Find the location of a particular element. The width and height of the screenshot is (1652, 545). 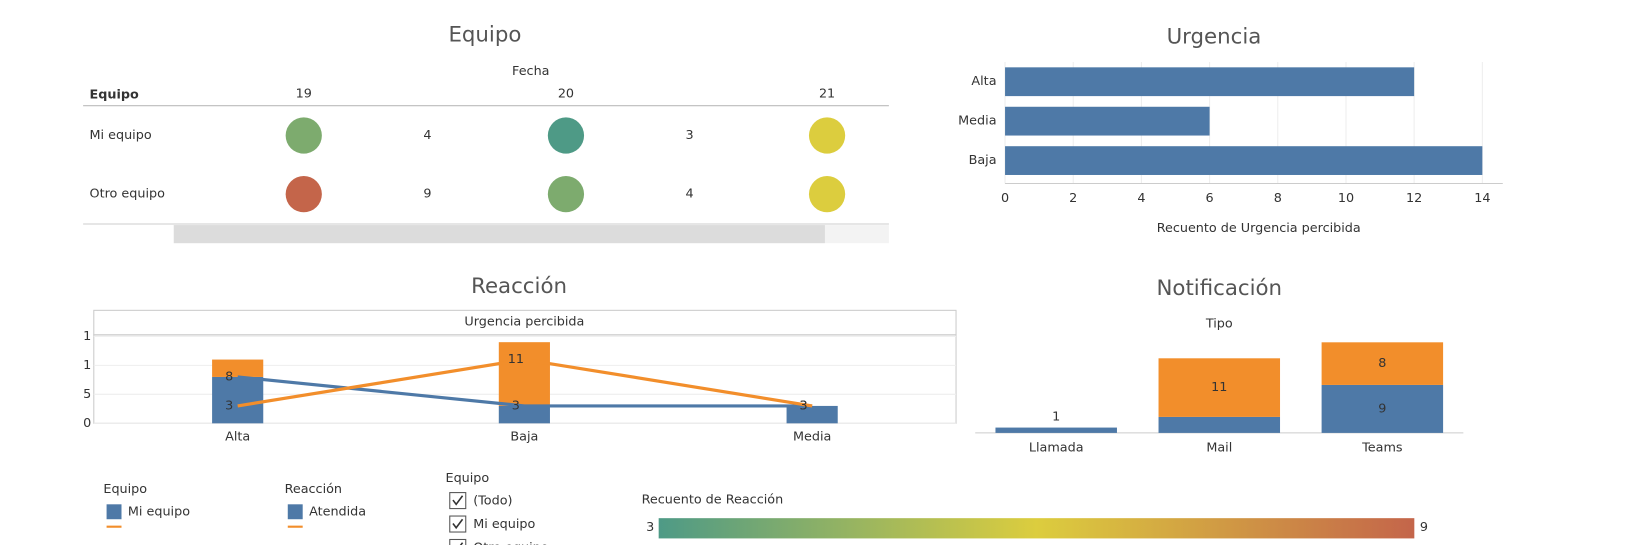

x-tick-label: 2 is located at coordinates (1073, 198).